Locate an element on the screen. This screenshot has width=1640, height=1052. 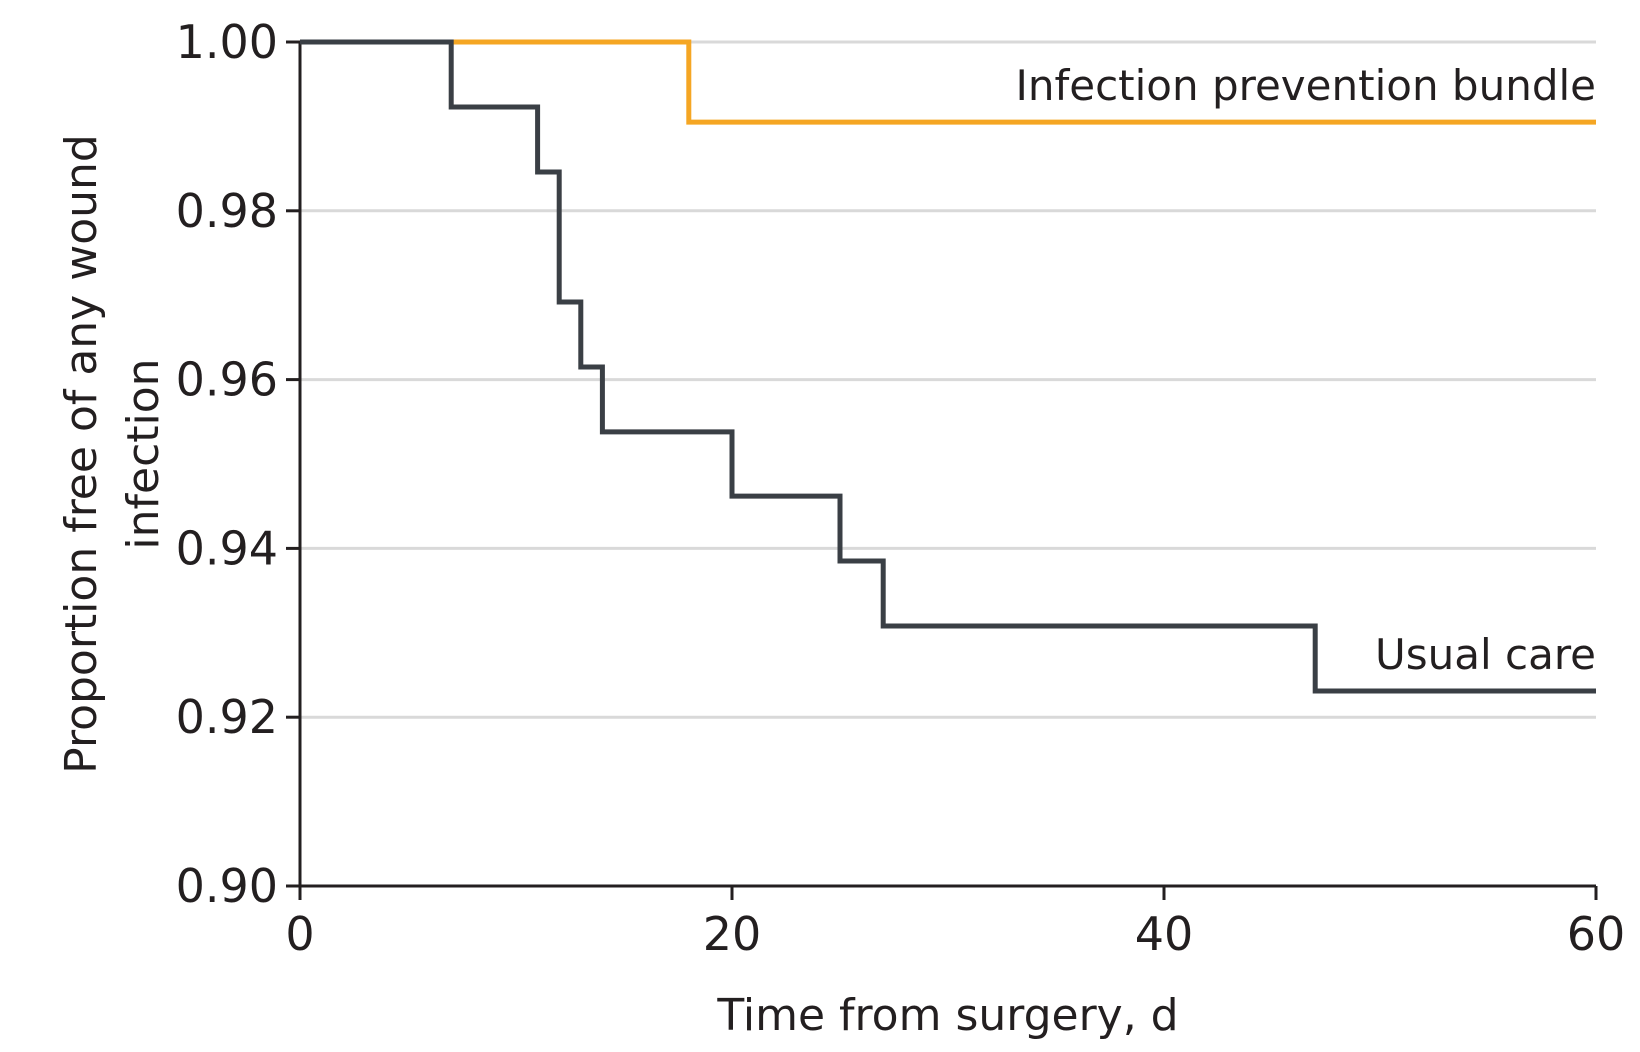
y-axis-title-line-0: Proportion free of any wound is located at coordinates (81, 454).